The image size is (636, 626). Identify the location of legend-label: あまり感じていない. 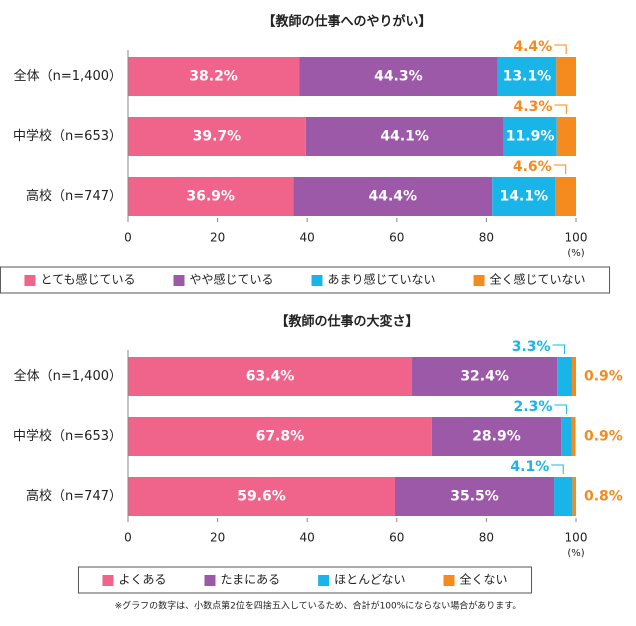
(382, 279).